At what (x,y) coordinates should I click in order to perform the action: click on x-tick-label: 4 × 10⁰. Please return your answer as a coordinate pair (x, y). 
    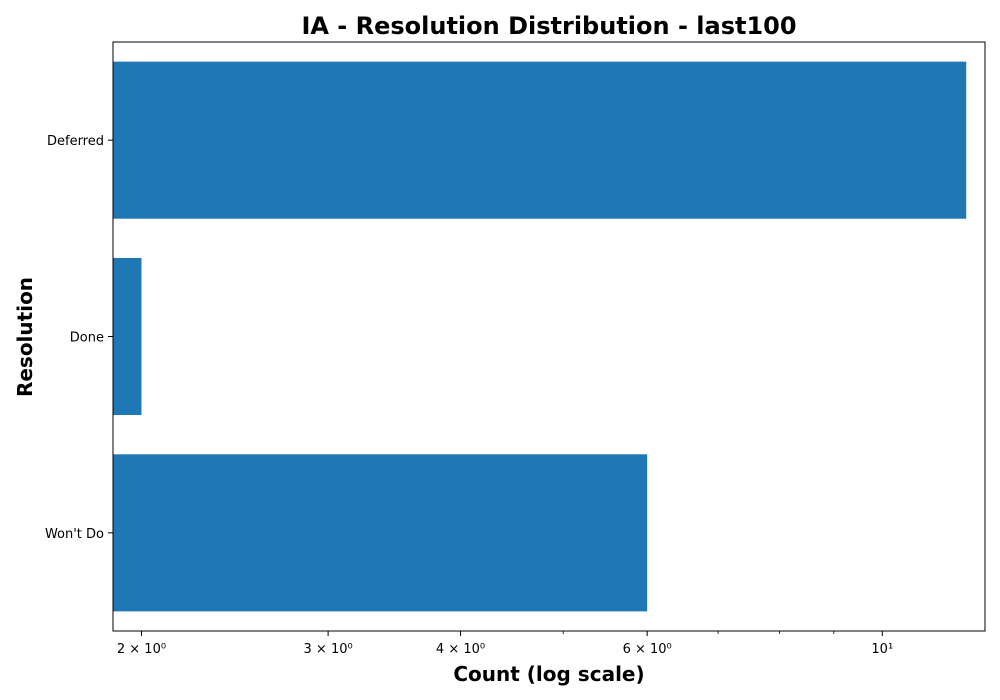
    Looking at the image, I should click on (460, 649).